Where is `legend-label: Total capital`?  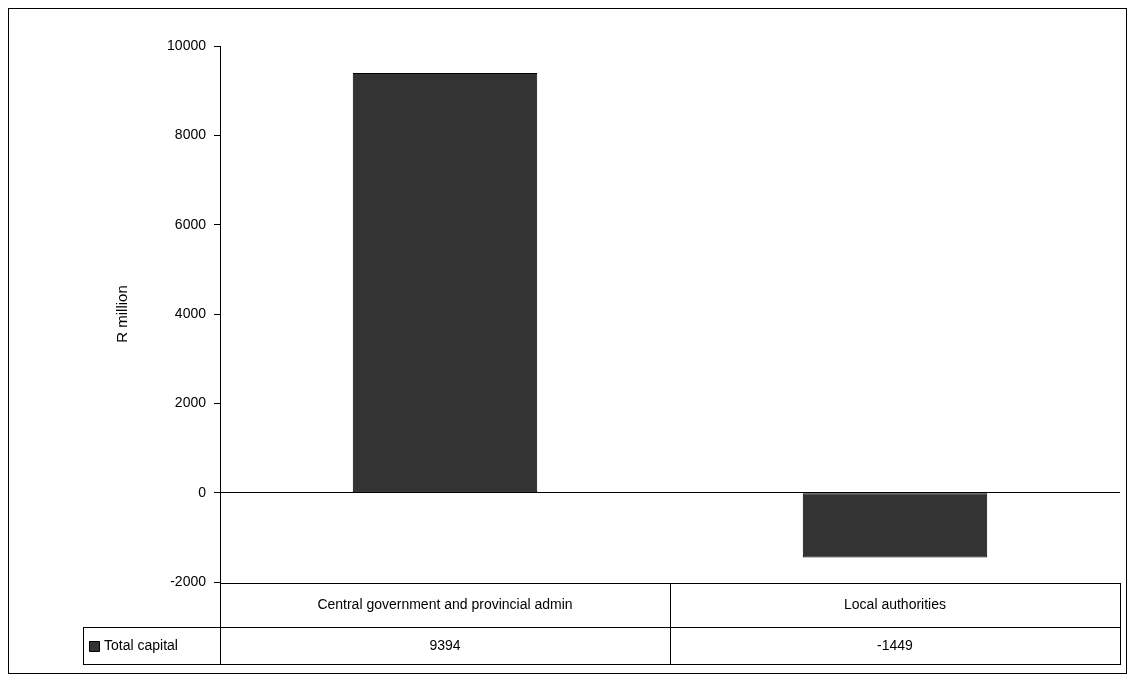
legend-label: Total capital is located at coordinates (141, 644).